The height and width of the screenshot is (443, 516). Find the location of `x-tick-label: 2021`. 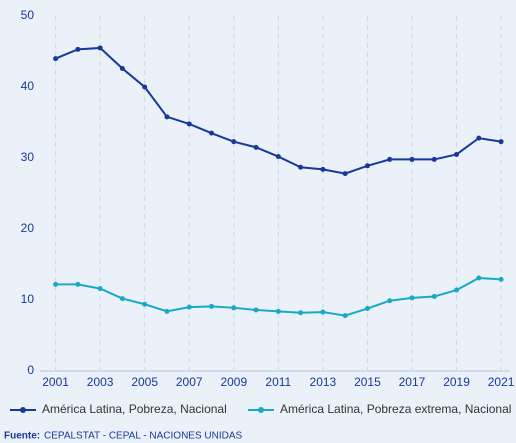

x-tick-label: 2021 is located at coordinates (501, 382).